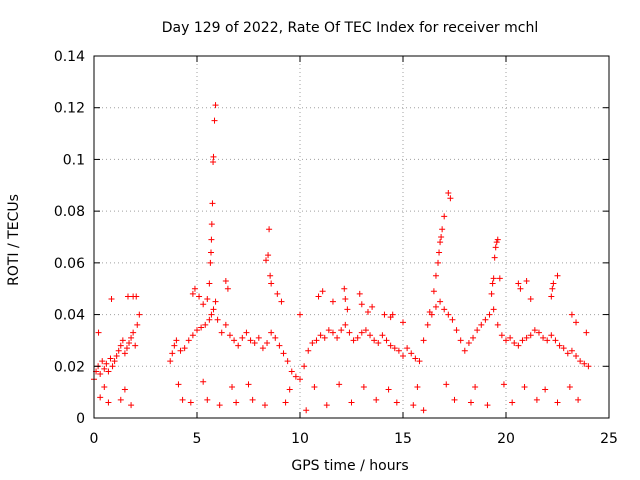 Image resolution: width=640 pixels, height=480 pixels. What do you see at coordinates (506, 439) in the screenshot?
I see `x-tick-label: 20` at bounding box center [506, 439].